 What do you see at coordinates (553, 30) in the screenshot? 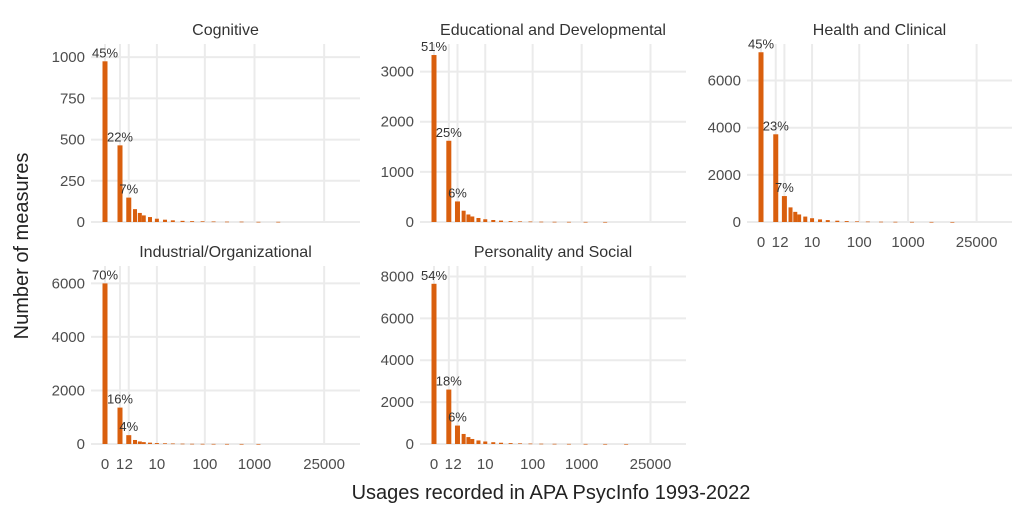
I see `facet-title: Educational and Developmental` at bounding box center [553, 30].